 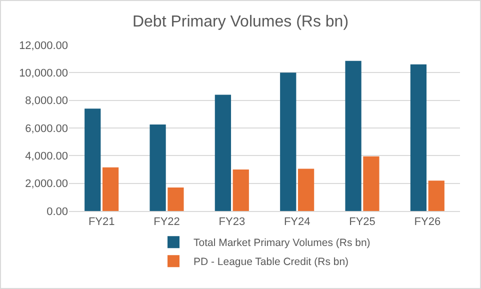 What do you see at coordinates (46, 128) in the screenshot?
I see `y-tick-label: 6,000.00` at bounding box center [46, 128].